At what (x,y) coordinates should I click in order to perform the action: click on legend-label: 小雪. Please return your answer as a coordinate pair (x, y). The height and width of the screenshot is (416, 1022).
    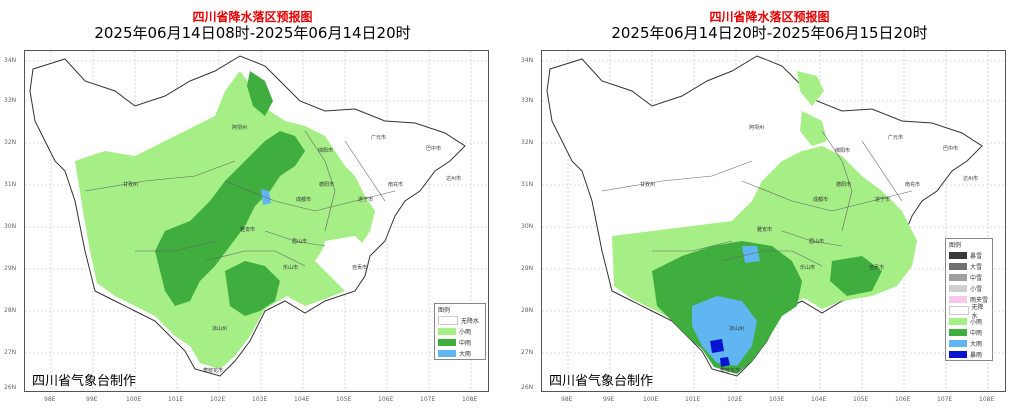
    Looking at the image, I should click on (976, 289).